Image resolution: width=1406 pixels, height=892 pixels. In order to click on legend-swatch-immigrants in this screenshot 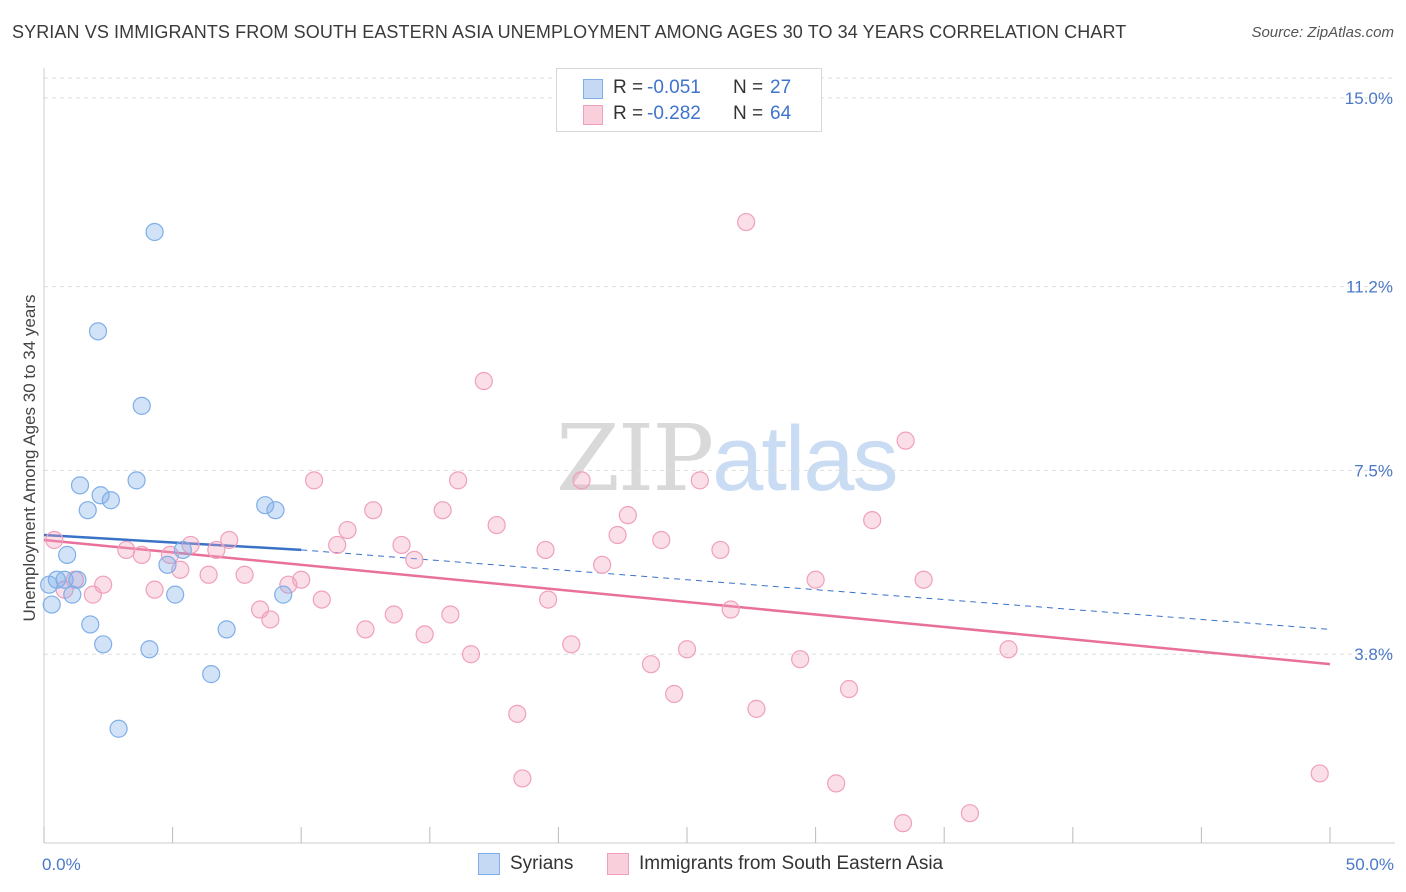, I will do `click(593, 115)`.